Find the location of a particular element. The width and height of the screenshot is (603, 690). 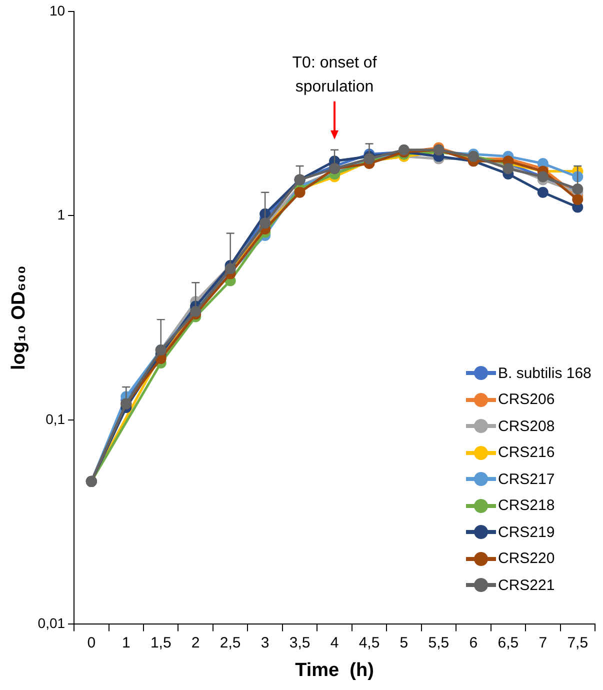

x-tick-label: 3 is located at coordinates (265, 643).